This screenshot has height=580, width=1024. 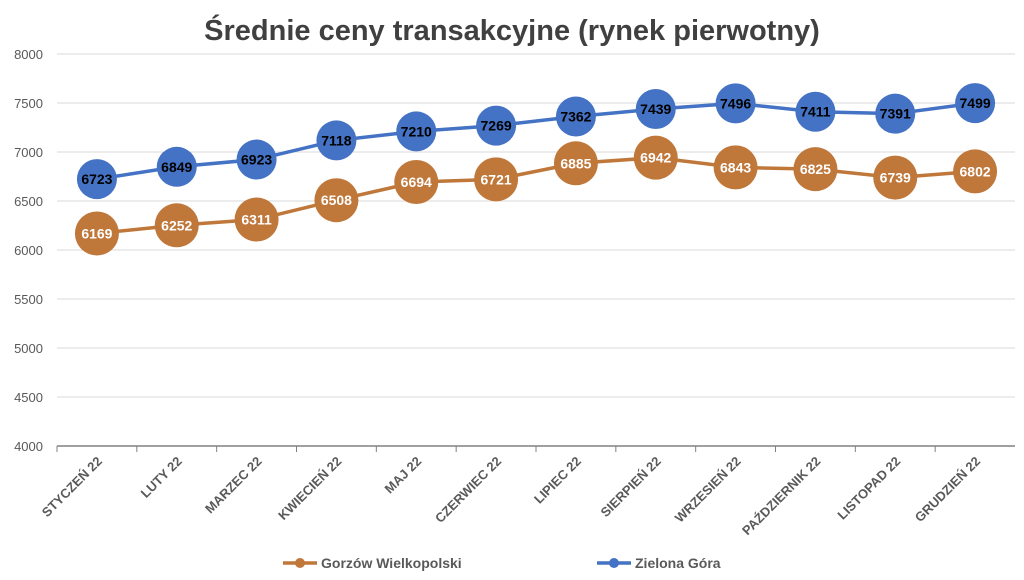 I want to click on x-tick-label: MAJ 22, so click(x=403, y=475).